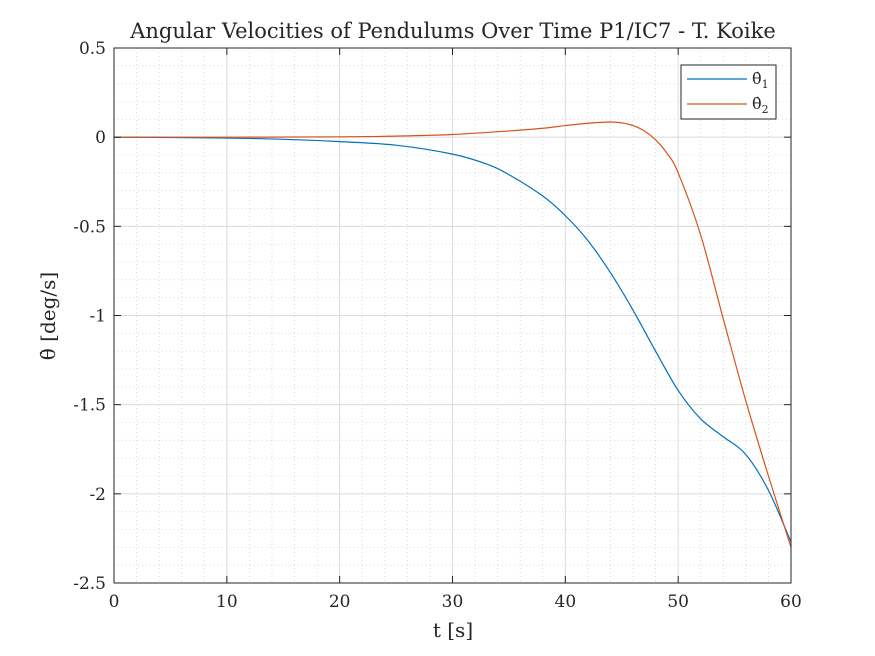  Describe the element at coordinates (48, 316) in the screenshot. I see `y-axis-label: θ̇ [deg/s]` at that location.